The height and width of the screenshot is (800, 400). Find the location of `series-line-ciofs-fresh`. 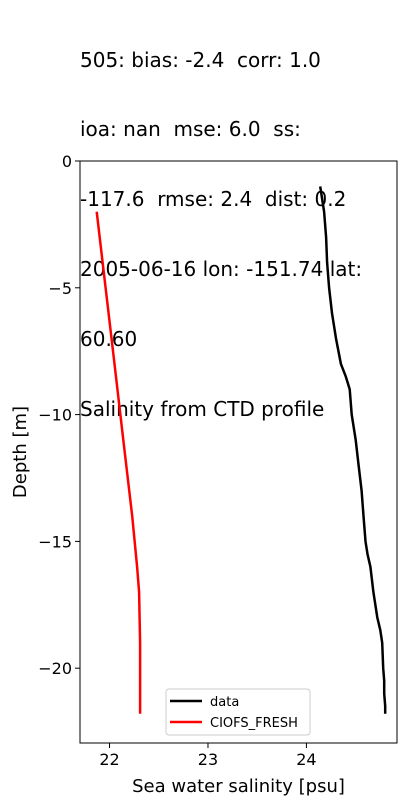

series-line-ciofs-fresh is located at coordinates (118, 462).